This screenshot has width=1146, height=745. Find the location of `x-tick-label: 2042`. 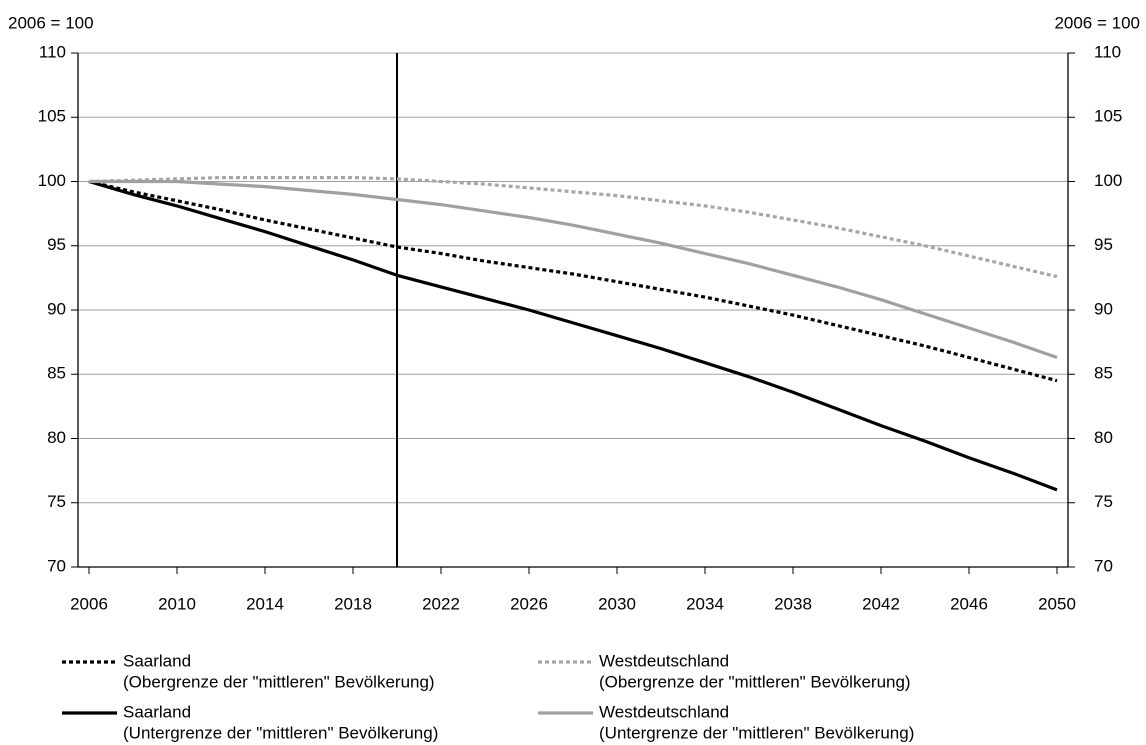

x-tick-label: 2042 is located at coordinates (881, 603).